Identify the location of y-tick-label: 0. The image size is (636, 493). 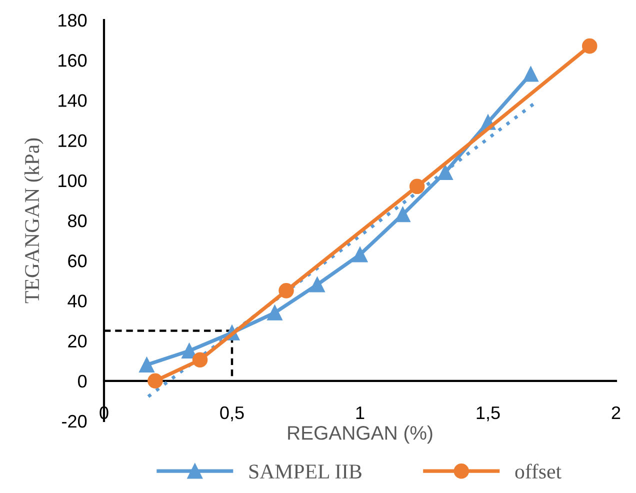
(82, 381).